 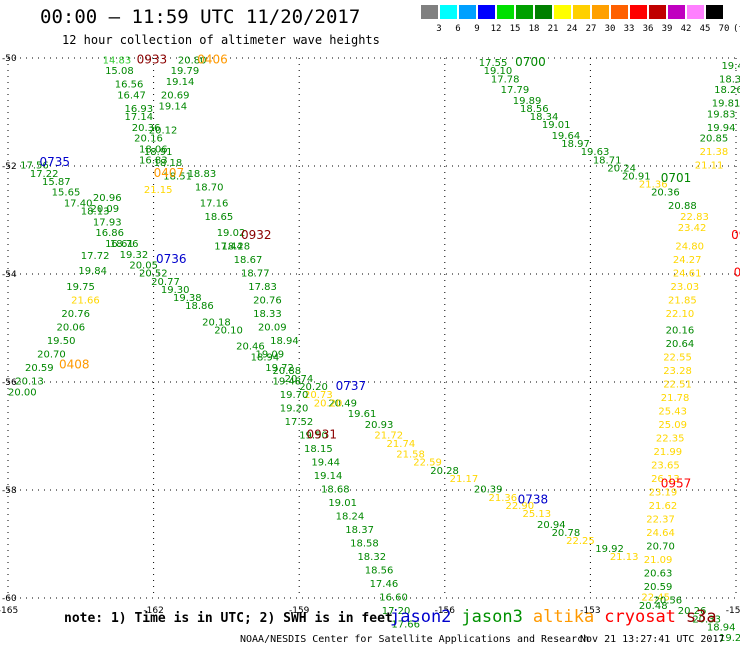 What do you see at coordinates (444, 471) in the screenshot?
I see `swh-value: 20.28` at bounding box center [444, 471].